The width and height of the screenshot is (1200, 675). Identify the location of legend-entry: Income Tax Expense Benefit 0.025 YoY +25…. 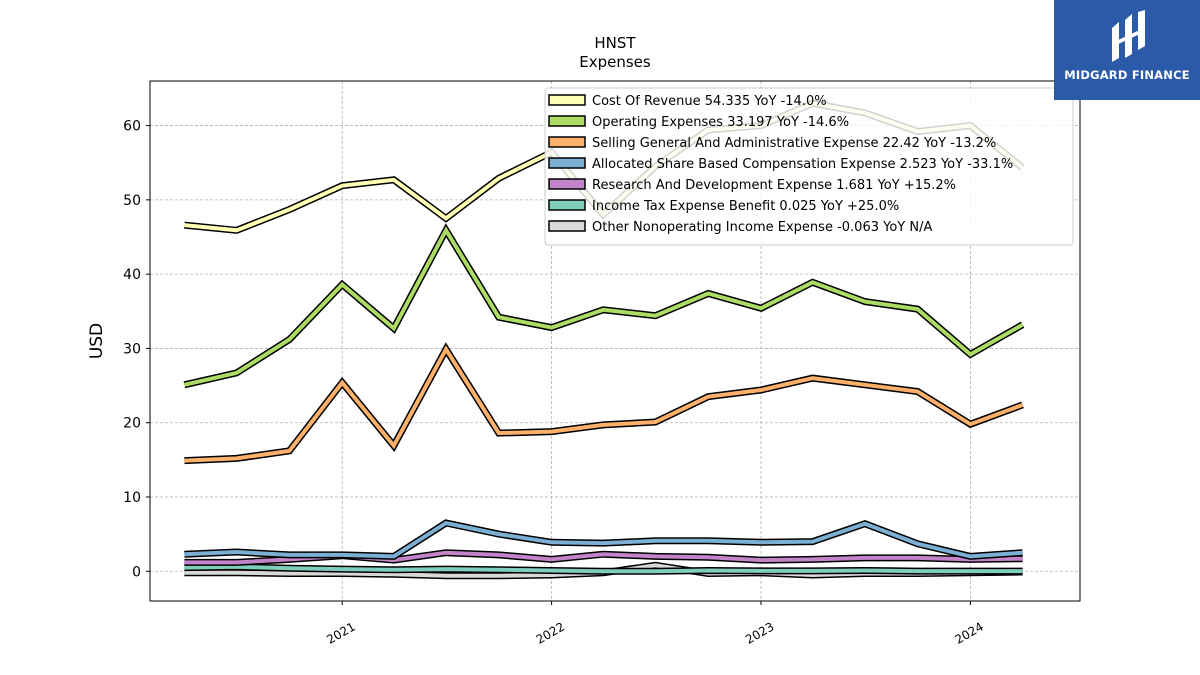
(745, 206).